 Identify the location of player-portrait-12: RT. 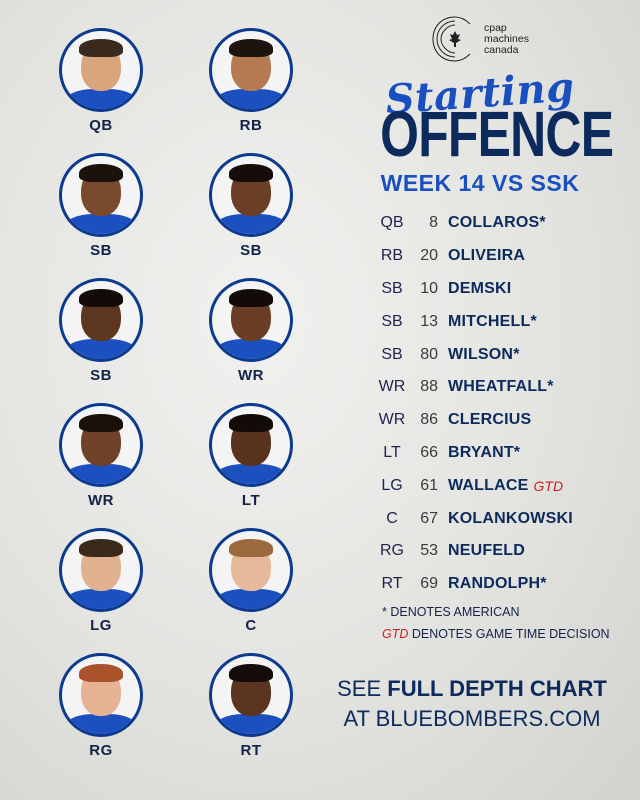
(251, 706).